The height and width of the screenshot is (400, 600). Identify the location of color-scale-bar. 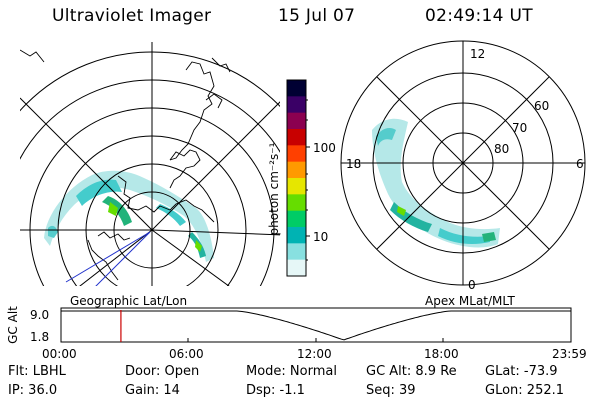
(298, 178).